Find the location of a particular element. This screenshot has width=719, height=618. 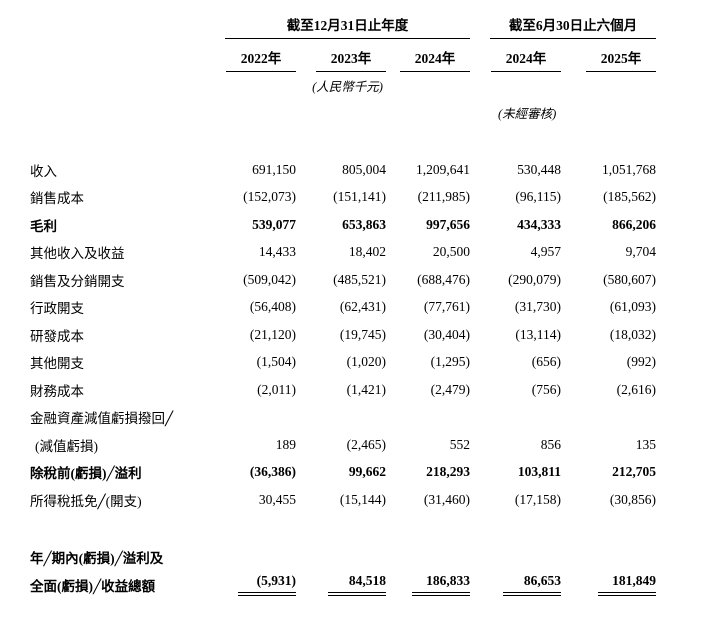

cell-value: 691,150 is located at coordinates (274, 169).